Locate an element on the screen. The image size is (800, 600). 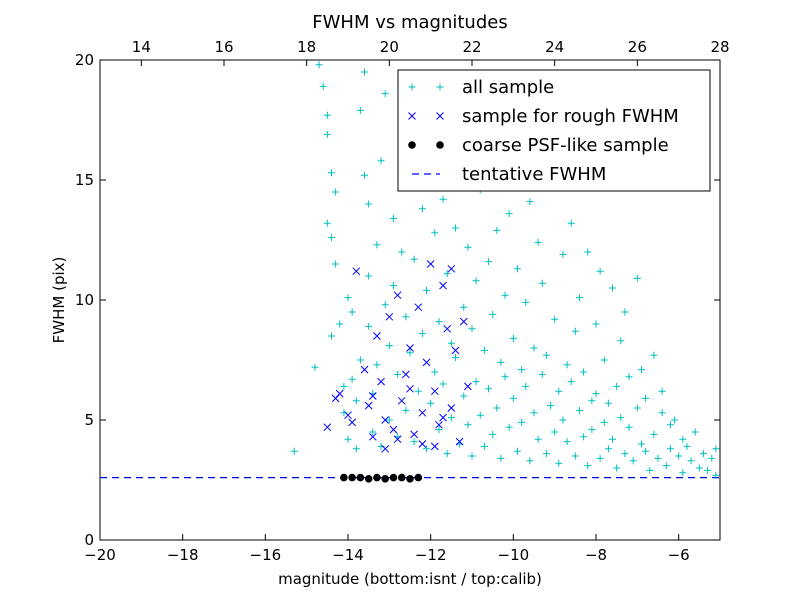
top-x-tick-label: 14 is located at coordinates (141, 47).